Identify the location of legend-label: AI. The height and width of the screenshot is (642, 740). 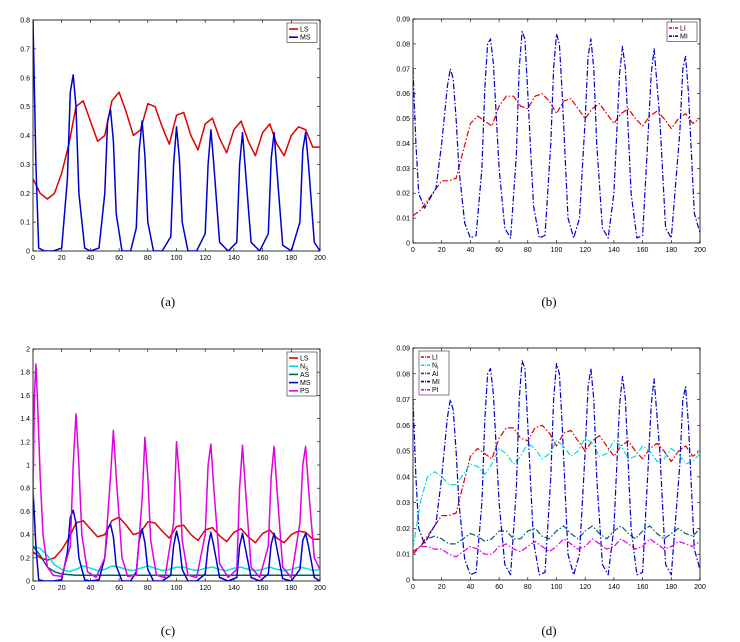
(435, 374).